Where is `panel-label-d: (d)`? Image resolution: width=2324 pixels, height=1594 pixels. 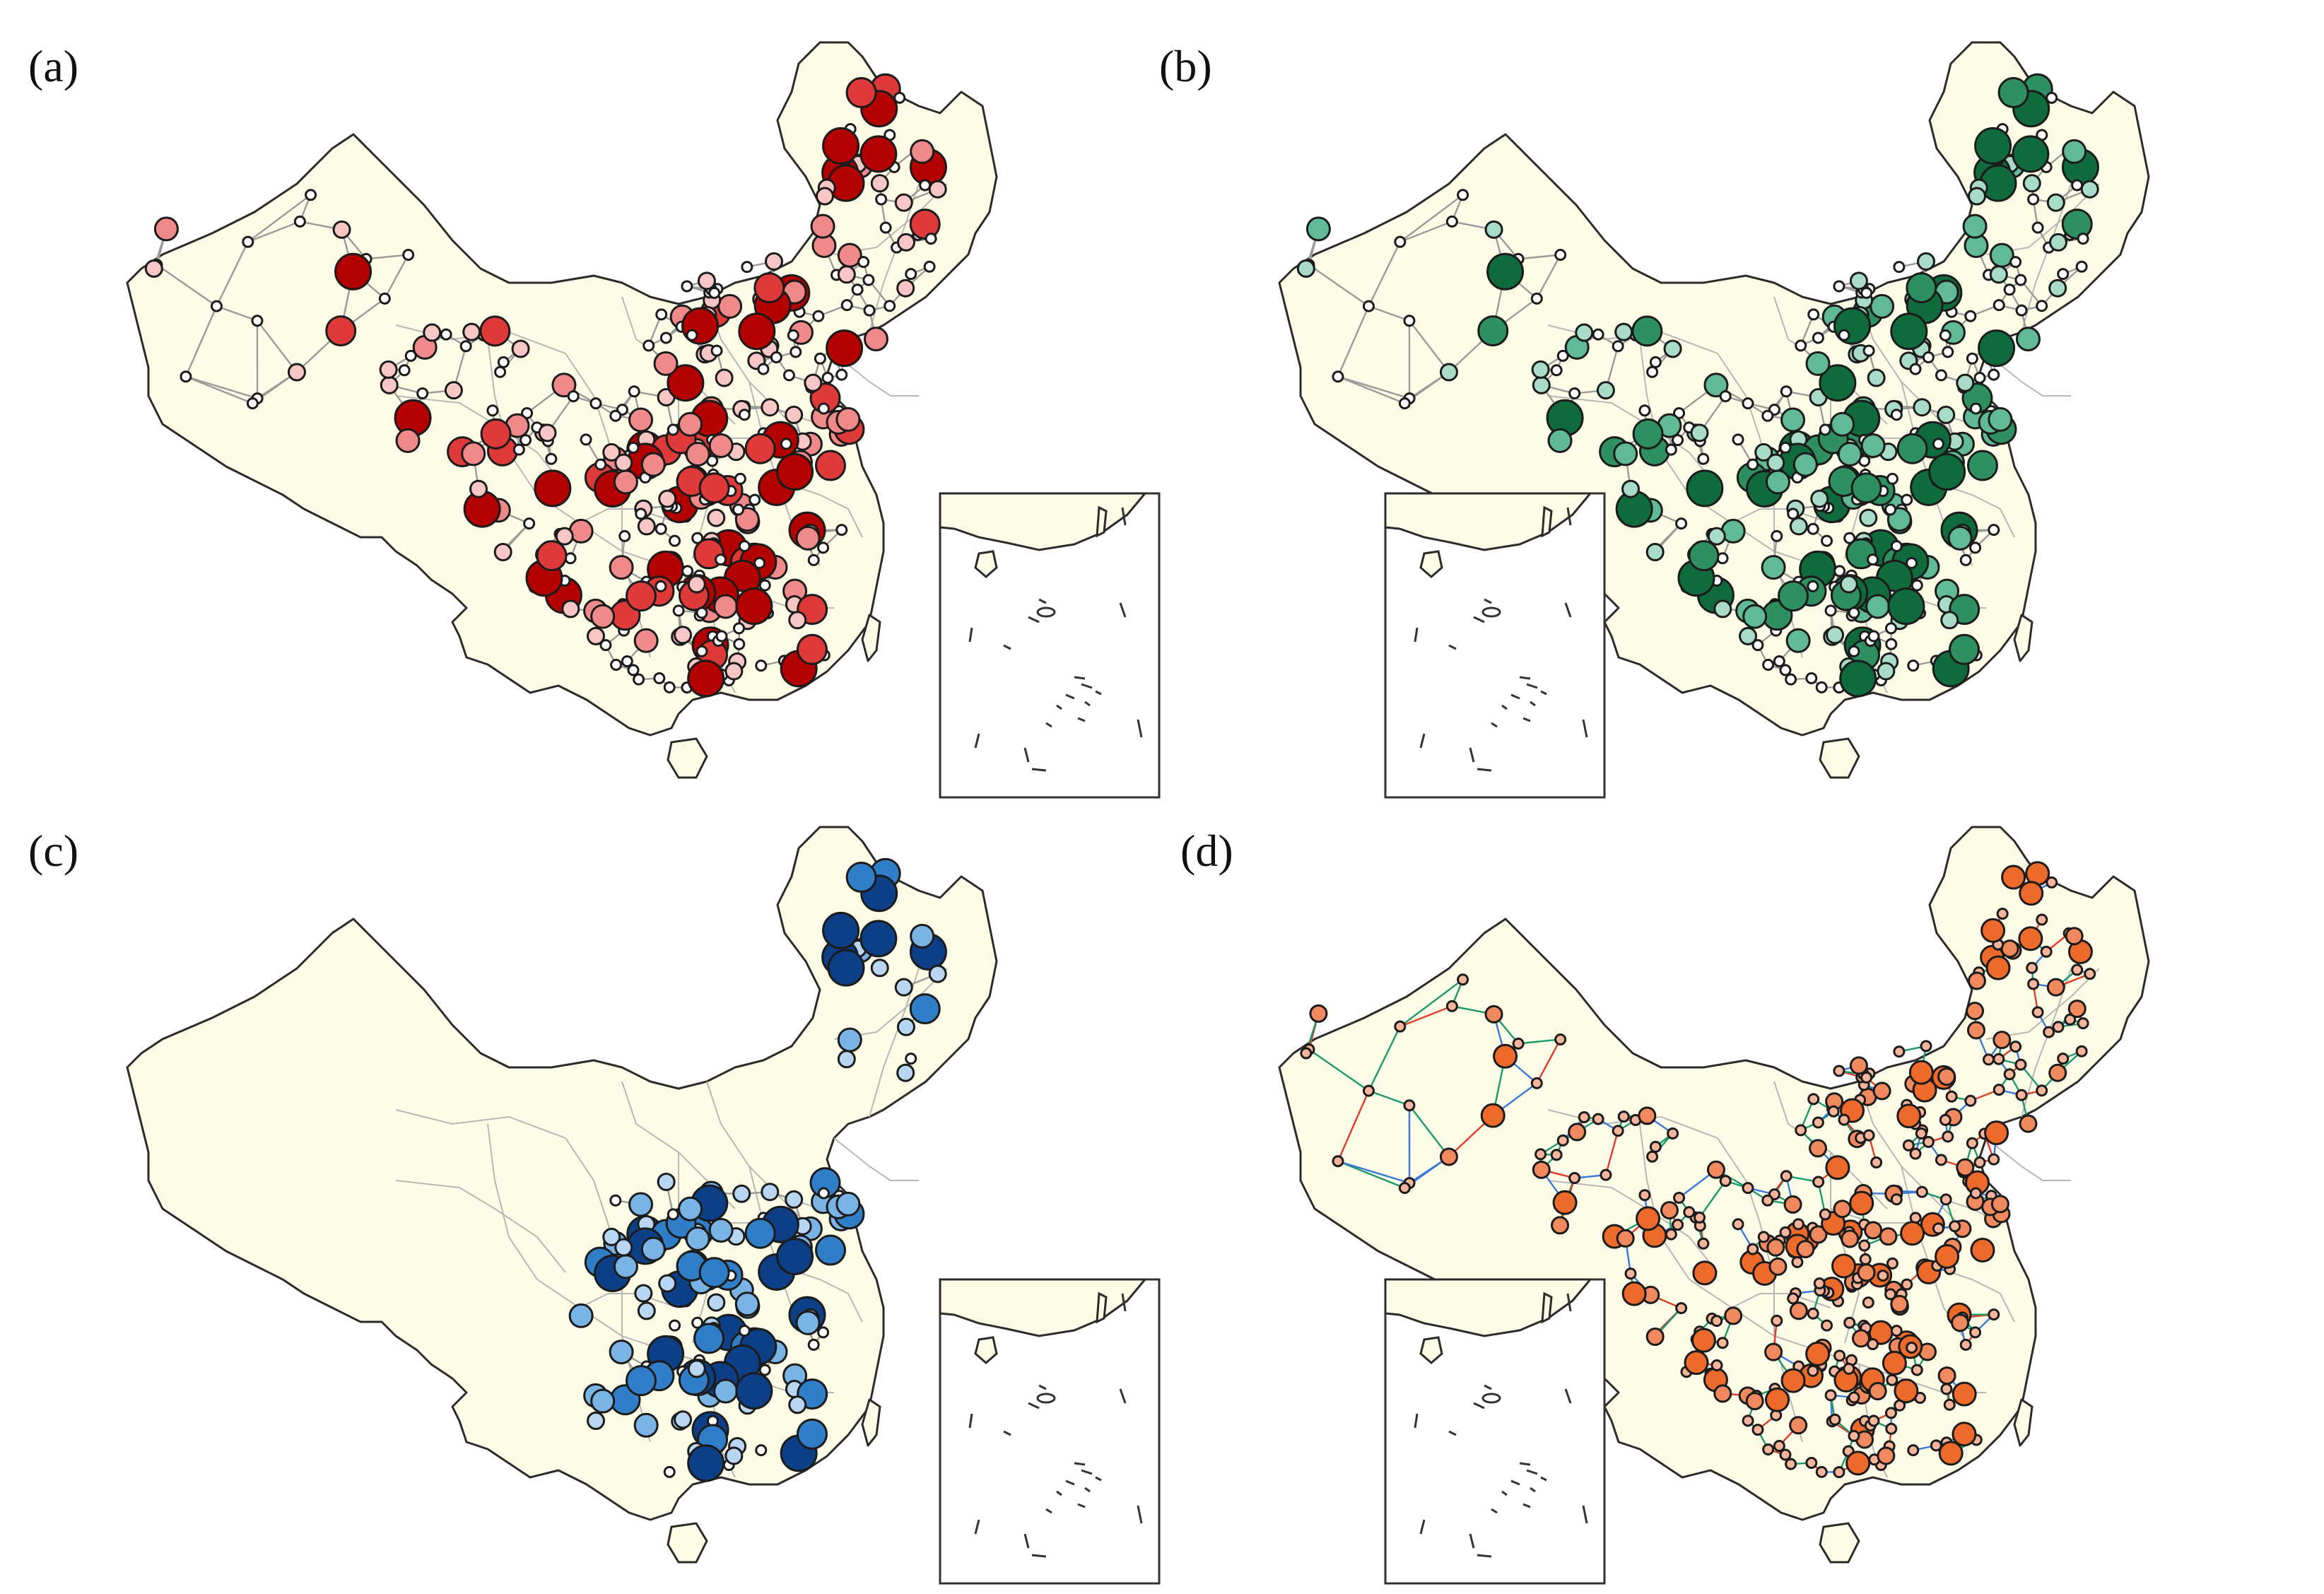 panel-label-d: (d) is located at coordinates (1206, 851).